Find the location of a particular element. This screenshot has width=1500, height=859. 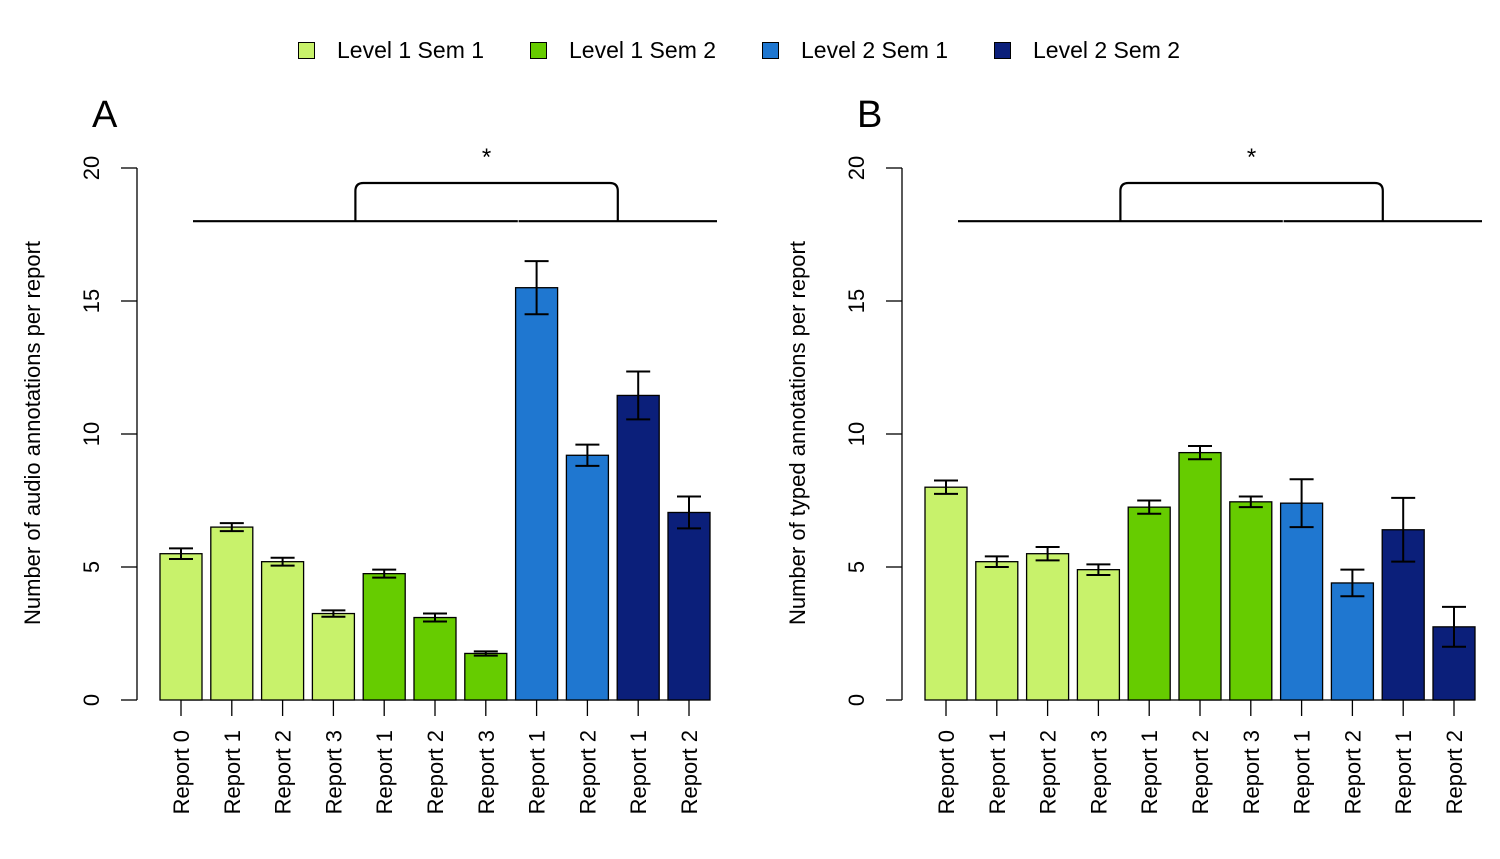

legend-label: Level 2 Sem 1 is located at coordinates (875, 49).